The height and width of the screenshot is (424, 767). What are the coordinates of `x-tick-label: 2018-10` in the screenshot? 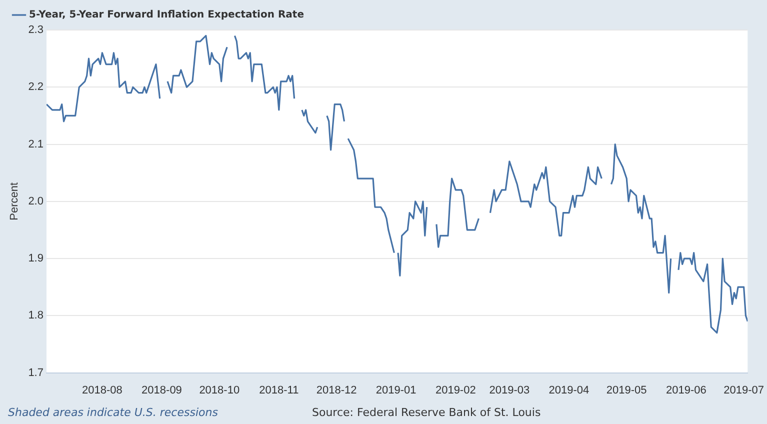 It's located at (219, 390).